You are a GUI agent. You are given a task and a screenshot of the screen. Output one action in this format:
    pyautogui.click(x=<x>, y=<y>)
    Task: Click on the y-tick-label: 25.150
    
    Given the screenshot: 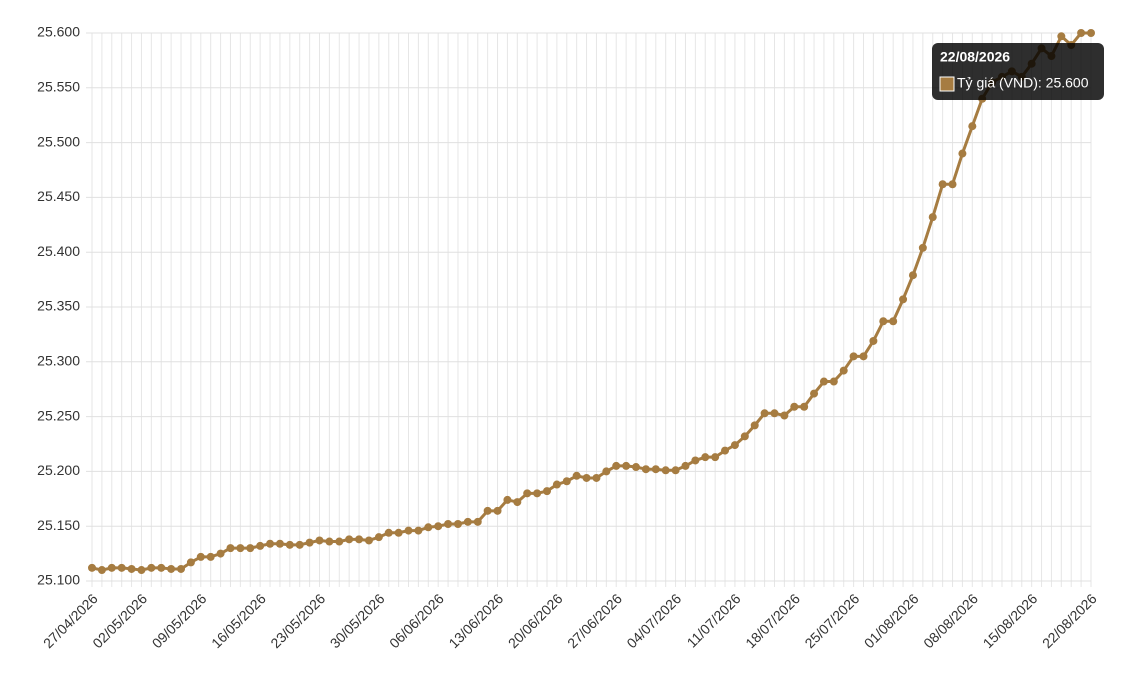 What is the action you would take?
    pyautogui.click(x=58, y=525)
    